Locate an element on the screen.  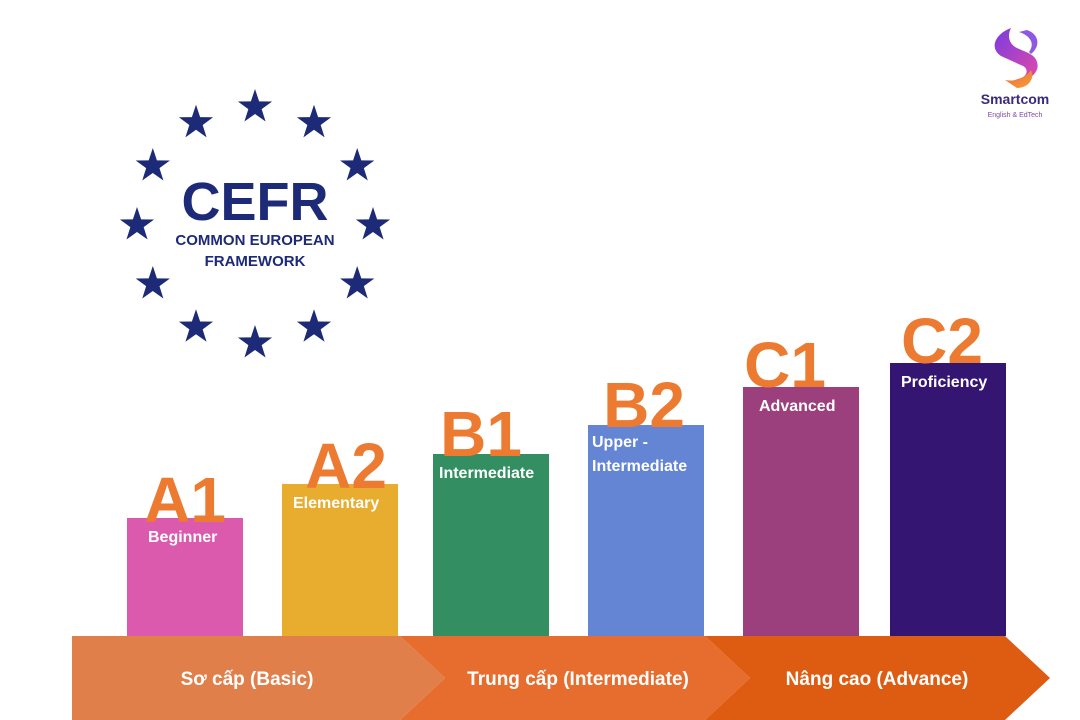
stage-advance is located at coordinates (877, 678).